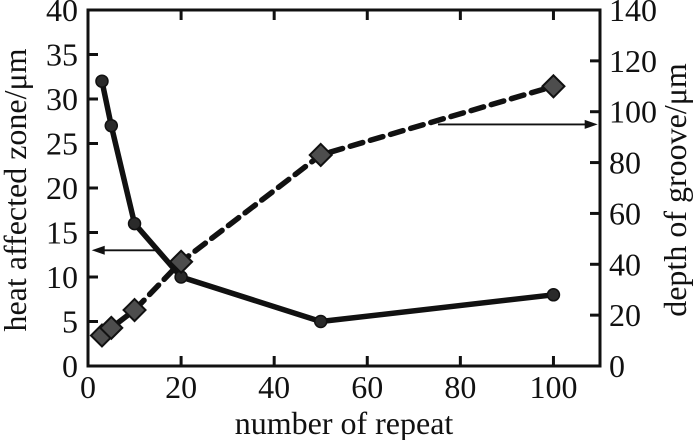  Describe the element at coordinates (16, 189) in the screenshot. I see `left-axis-title: heat affected zone/μm` at that location.